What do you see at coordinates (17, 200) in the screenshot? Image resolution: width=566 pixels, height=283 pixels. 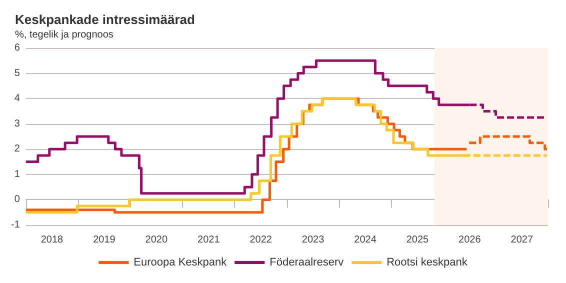 I see `y-tick-label: 0` at bounding box center [17, 200].